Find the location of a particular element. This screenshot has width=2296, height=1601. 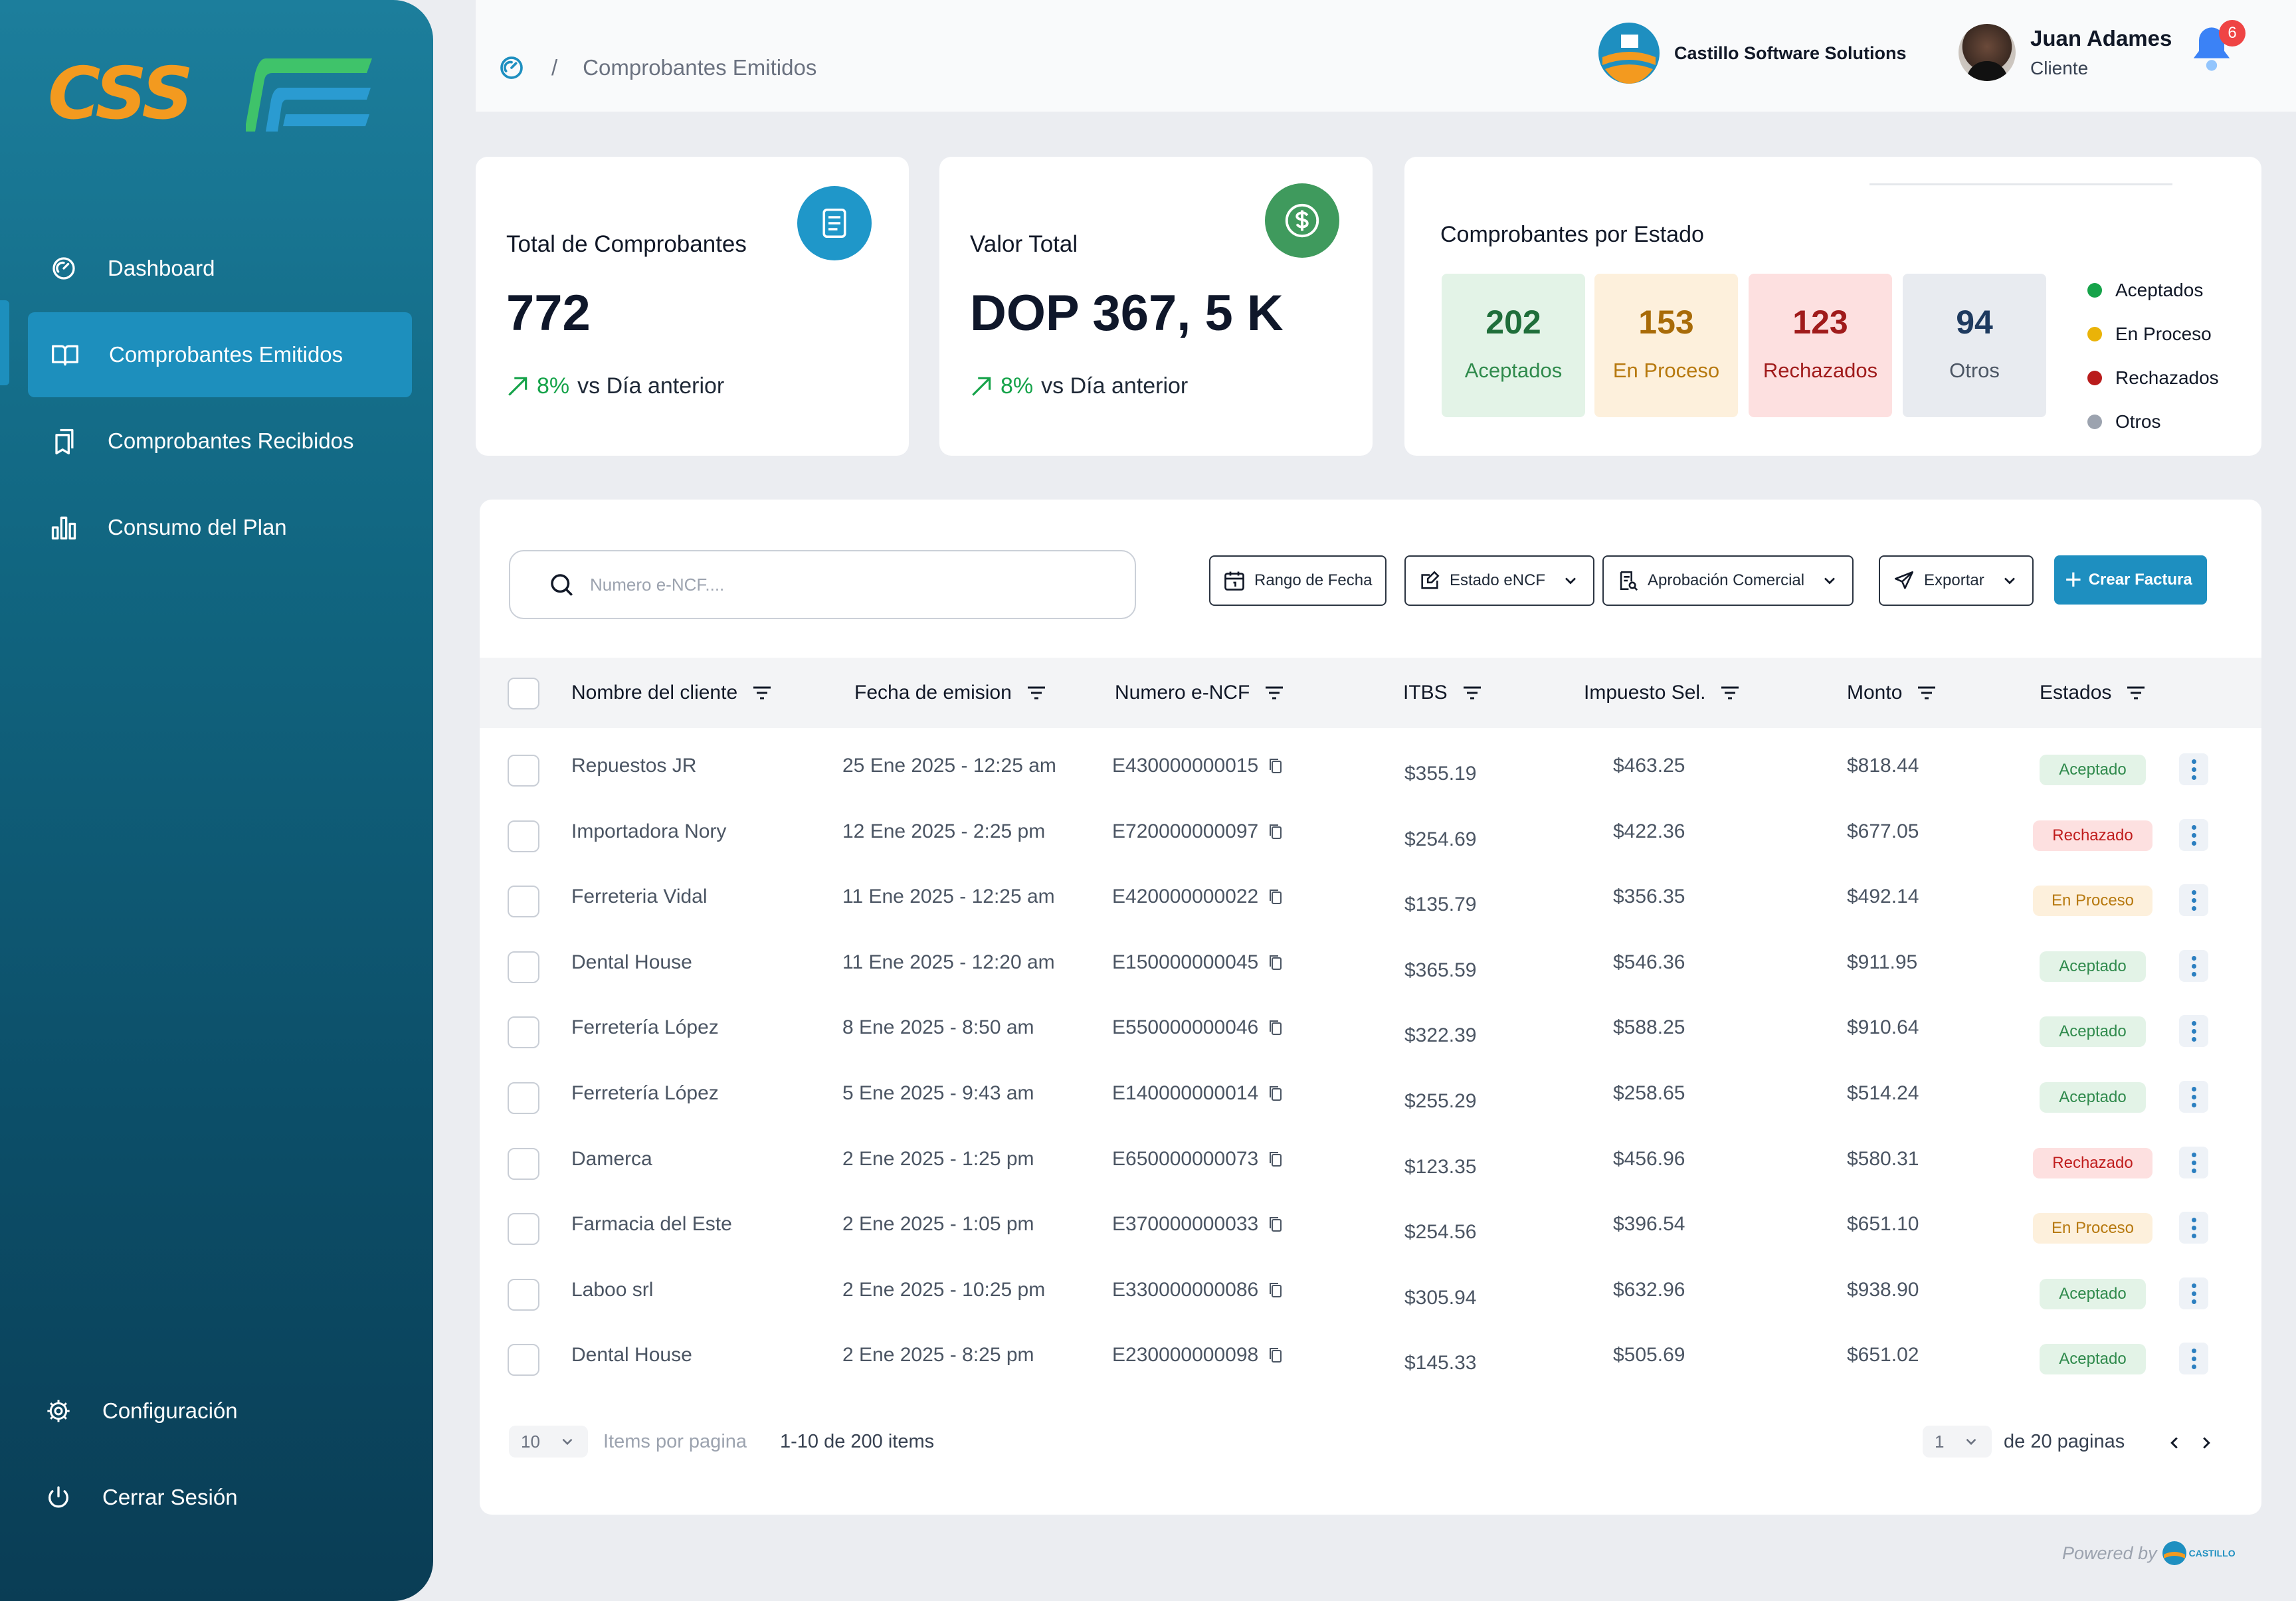

export-dropdown: Exportar is located at coordinates (1956, 580).